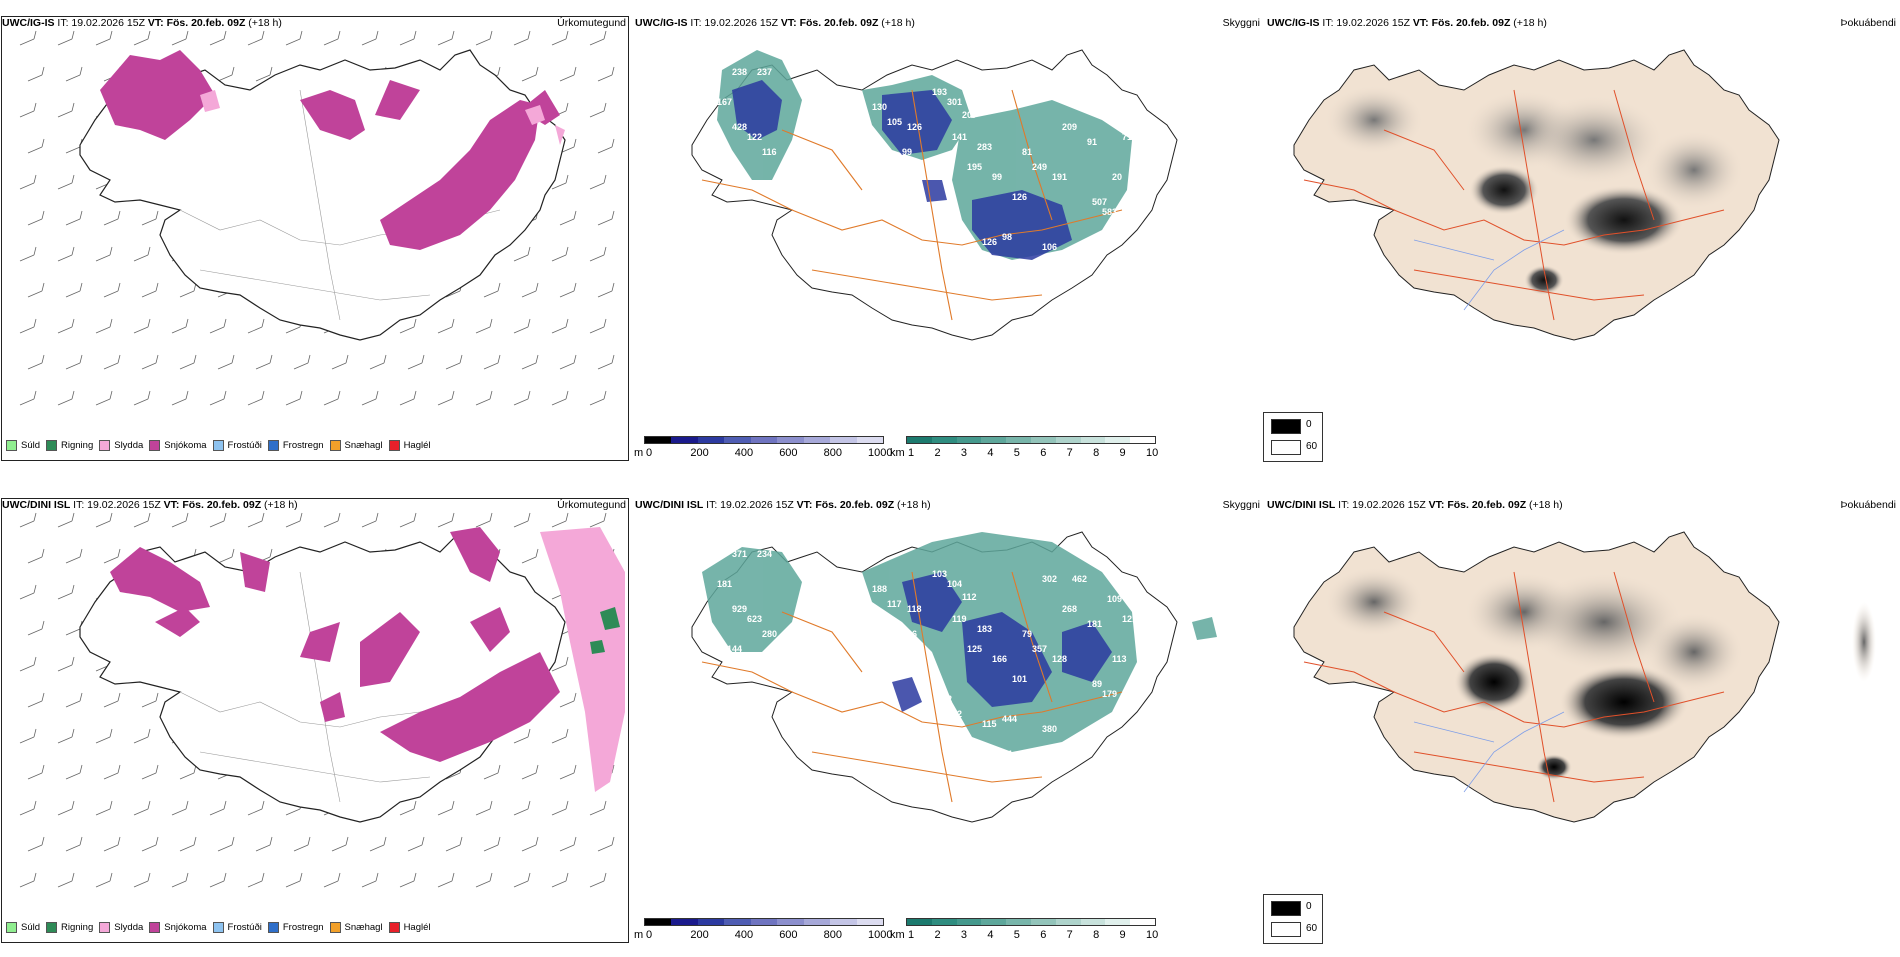 Image resolution: width=1900 pixels, height=957 pixels. What do you see at coordinates (1114, 599) in the screenshot?
I see `visibility-value-label: 109` at bounding box center [1114, 599].